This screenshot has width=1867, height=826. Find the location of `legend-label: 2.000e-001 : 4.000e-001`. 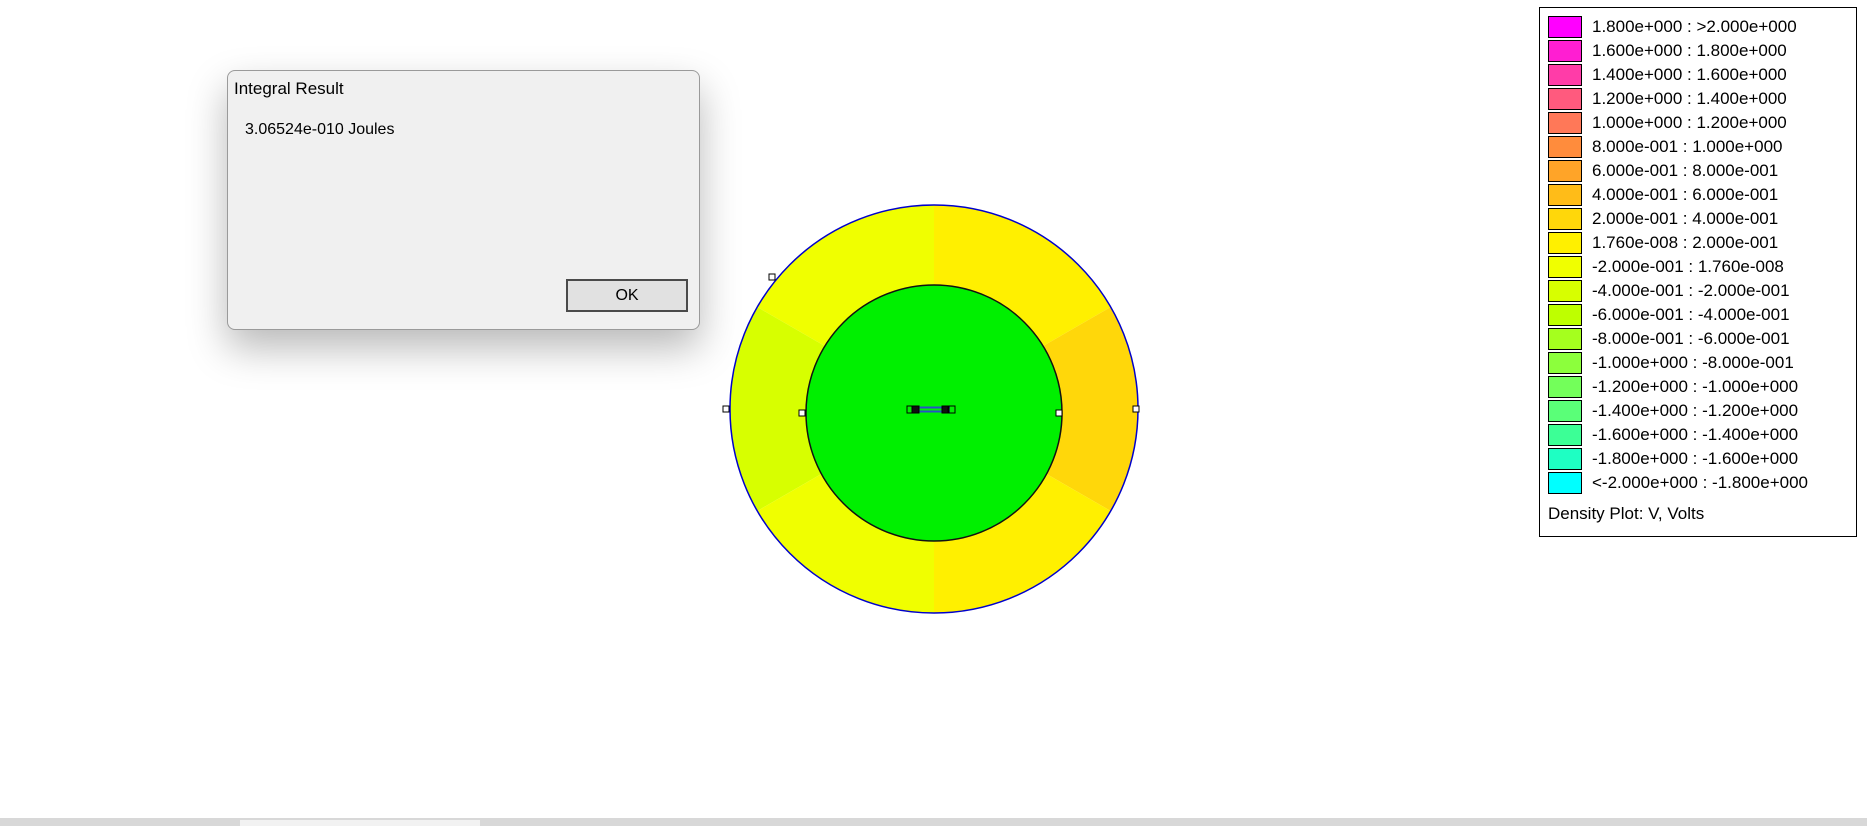

legend-label: 2.000e-001 : 4.000e-001 is located at coordinates (1685, 218).